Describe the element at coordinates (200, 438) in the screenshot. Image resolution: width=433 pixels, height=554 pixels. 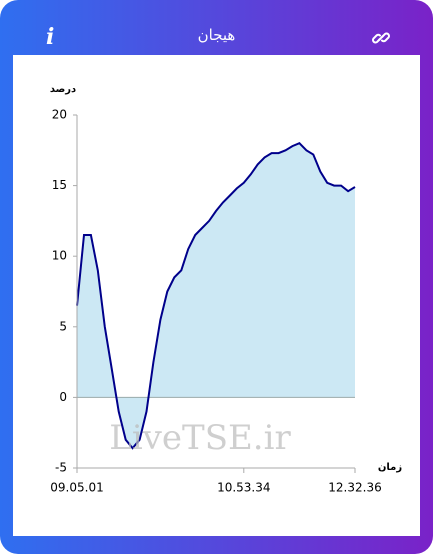
I see `watermark: LiveTSE.ir` at that location.